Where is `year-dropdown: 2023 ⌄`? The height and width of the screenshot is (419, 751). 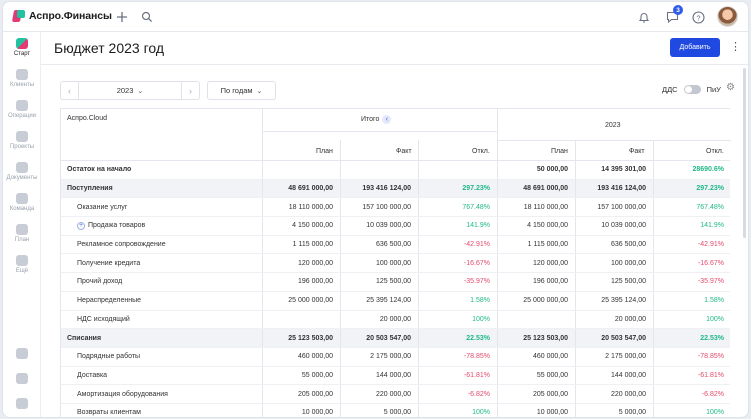 year-dropdown: 2023 ⌄ is located at coordinates (130, 90).